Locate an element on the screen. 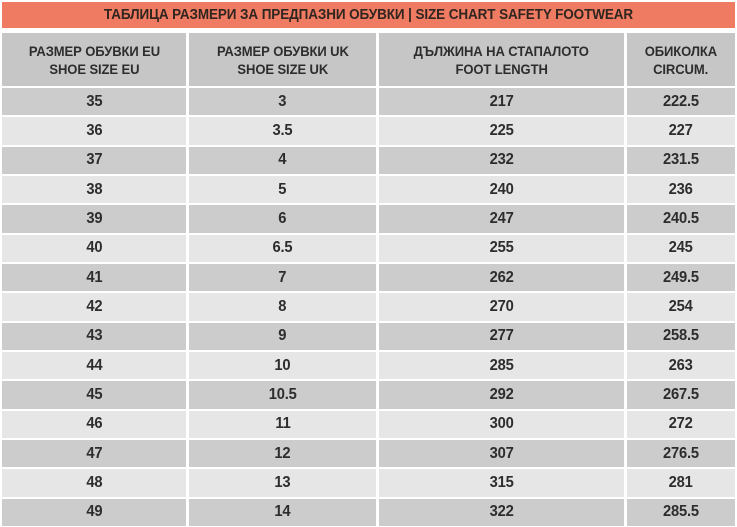  table-cell-value: 236 is located at coordinates (680, 189).